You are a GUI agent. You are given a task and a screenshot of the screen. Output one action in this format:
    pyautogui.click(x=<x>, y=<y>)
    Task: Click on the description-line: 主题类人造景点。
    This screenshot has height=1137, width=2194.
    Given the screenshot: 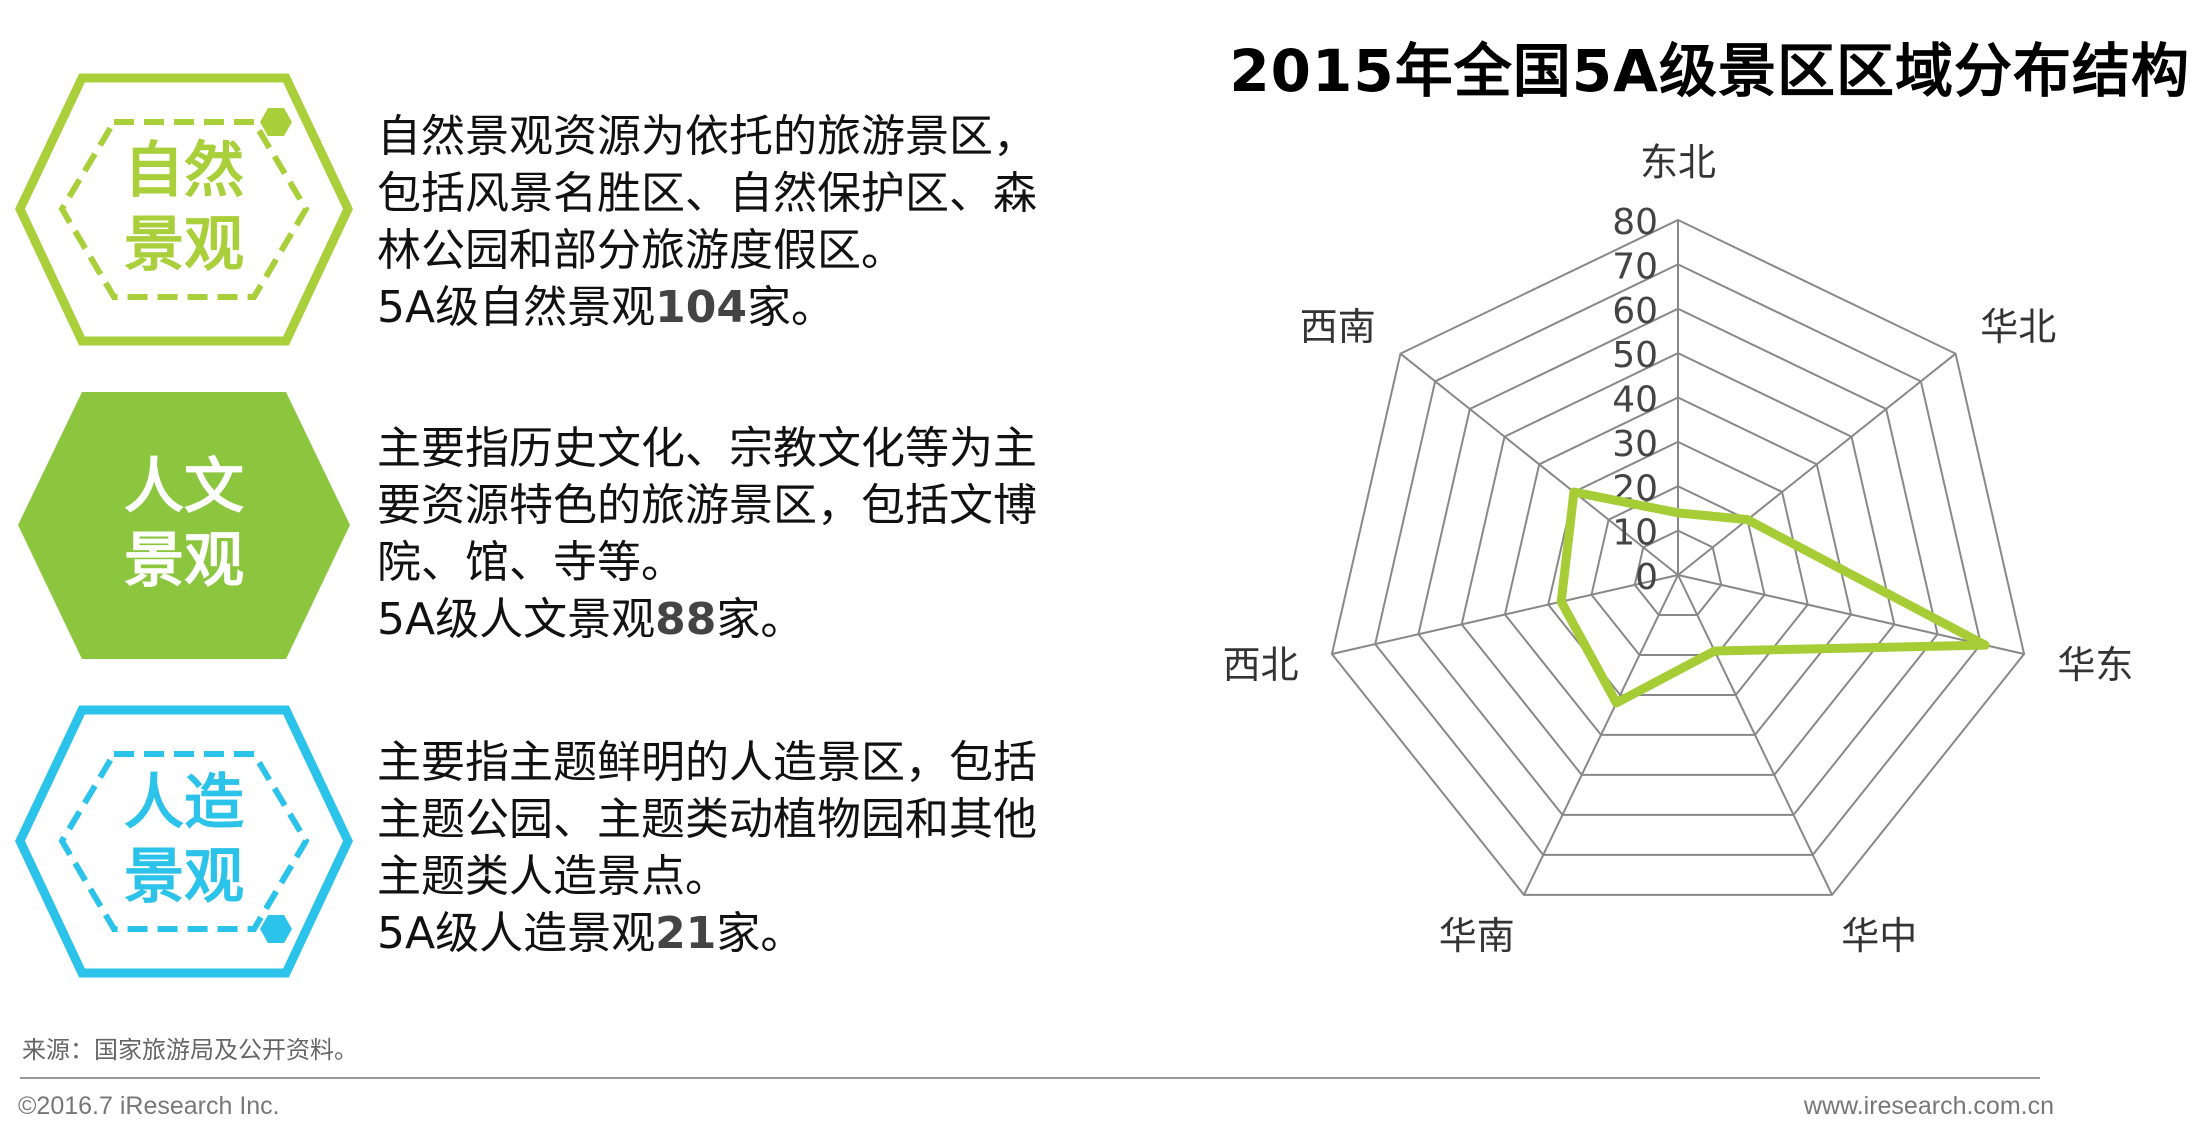 What is the action you would take?
    pyautogui.click(x=553, y=876)
    